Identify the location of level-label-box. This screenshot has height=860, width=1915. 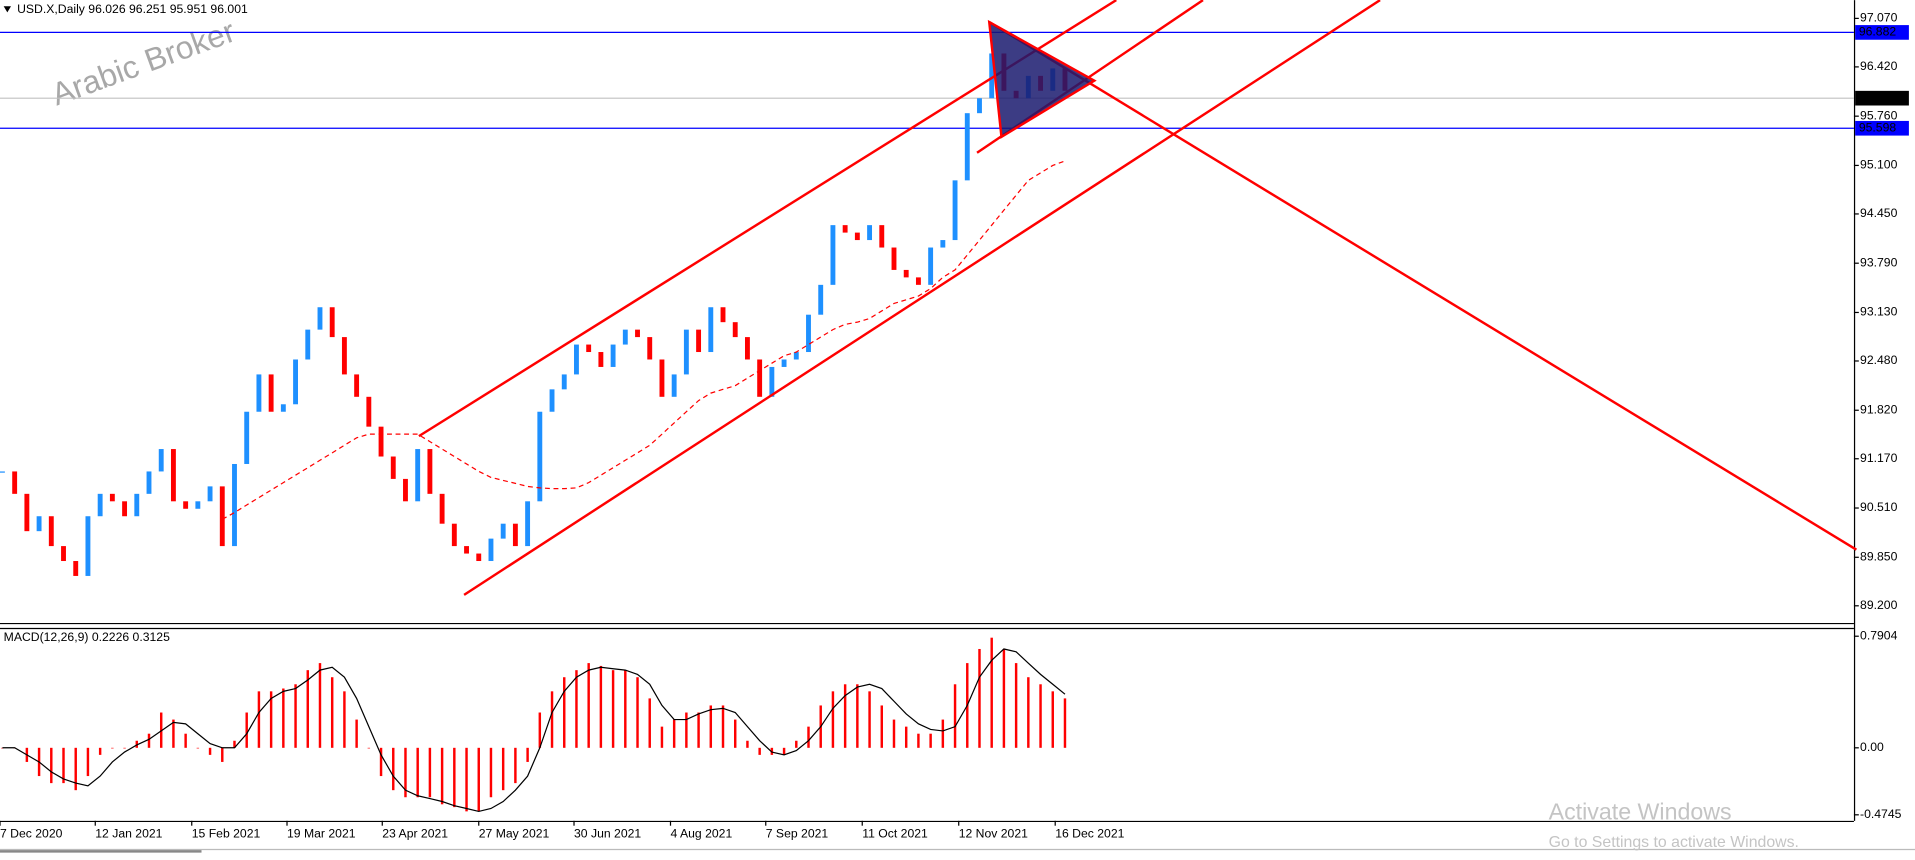
(1882, 98).